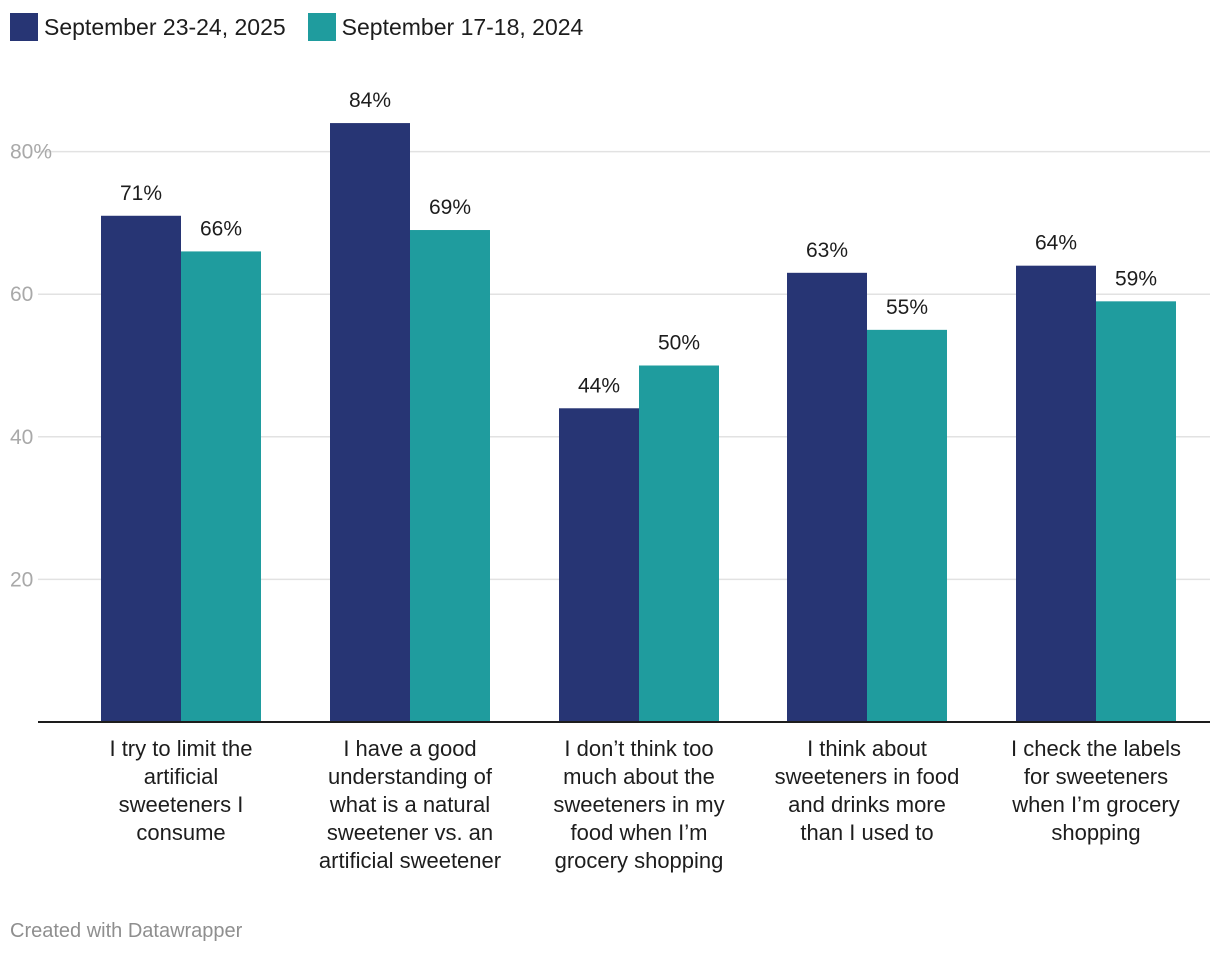  Describe the element at coordinates (410, 860) in the screenshot. I see `x-category-label-line: artificial sweetener` at that location.